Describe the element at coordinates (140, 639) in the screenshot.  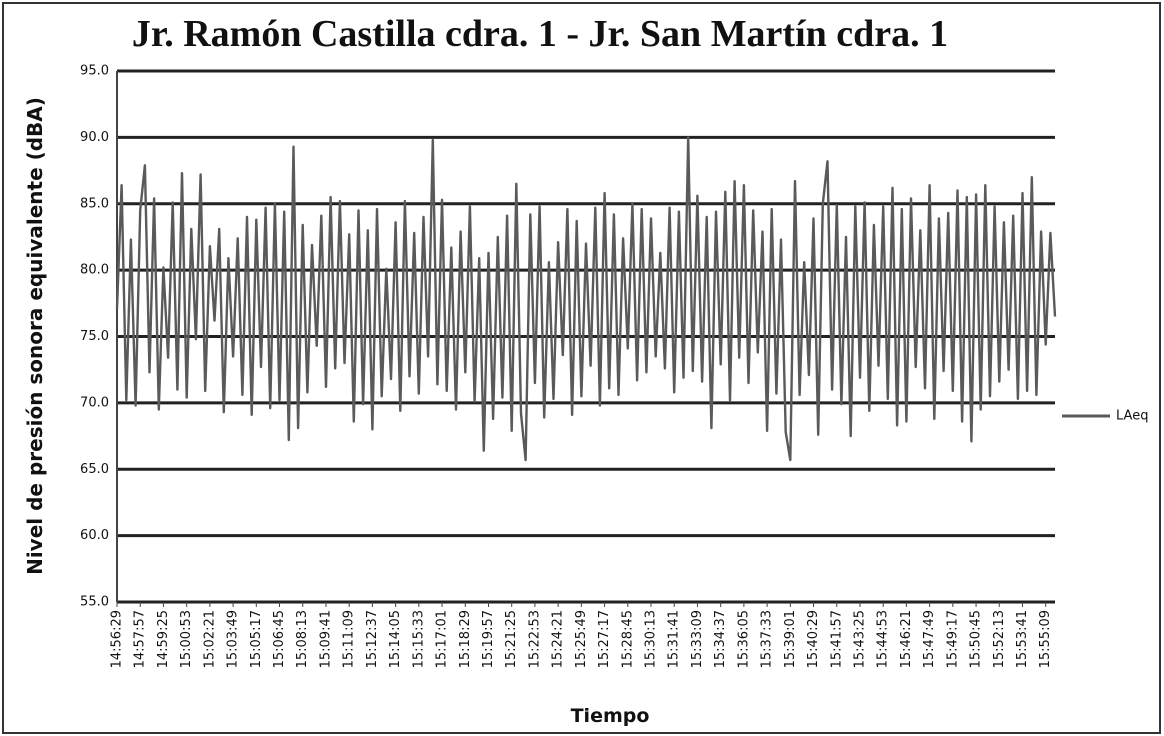
I see `x-tick-label: 14:57:57` at that location.